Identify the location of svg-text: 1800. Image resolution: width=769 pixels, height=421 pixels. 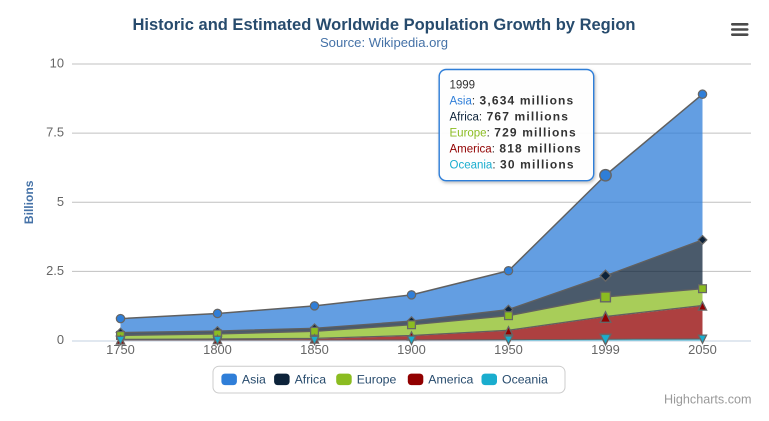
(217, 349).